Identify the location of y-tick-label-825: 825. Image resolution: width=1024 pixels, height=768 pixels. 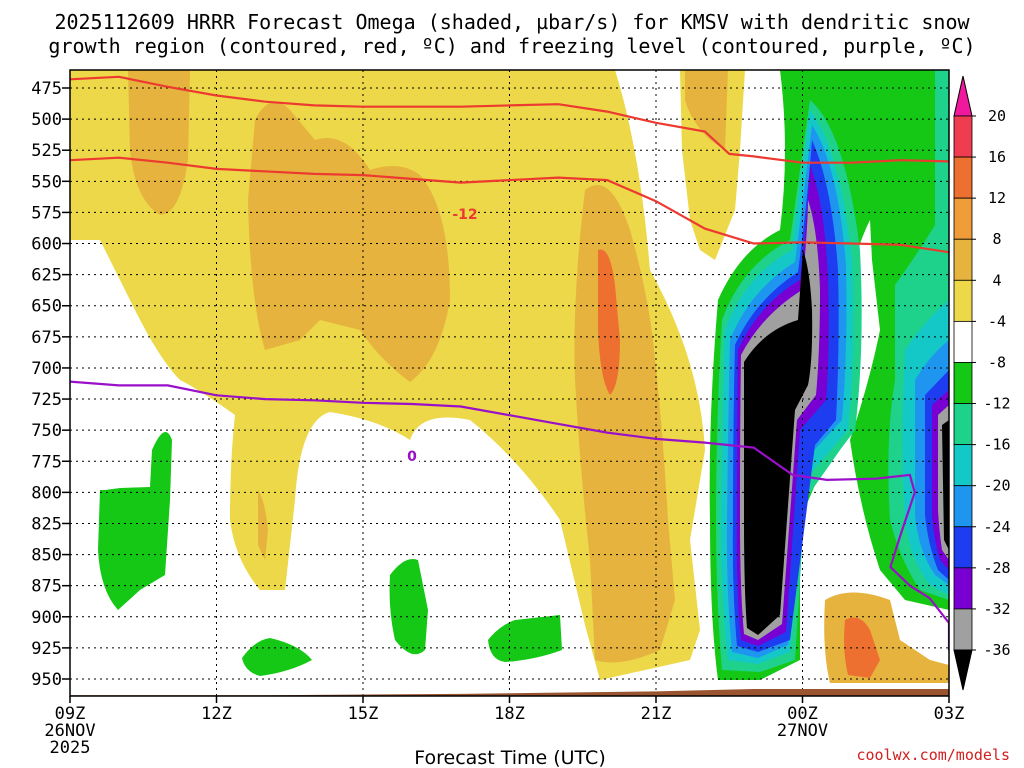
(46, 524).